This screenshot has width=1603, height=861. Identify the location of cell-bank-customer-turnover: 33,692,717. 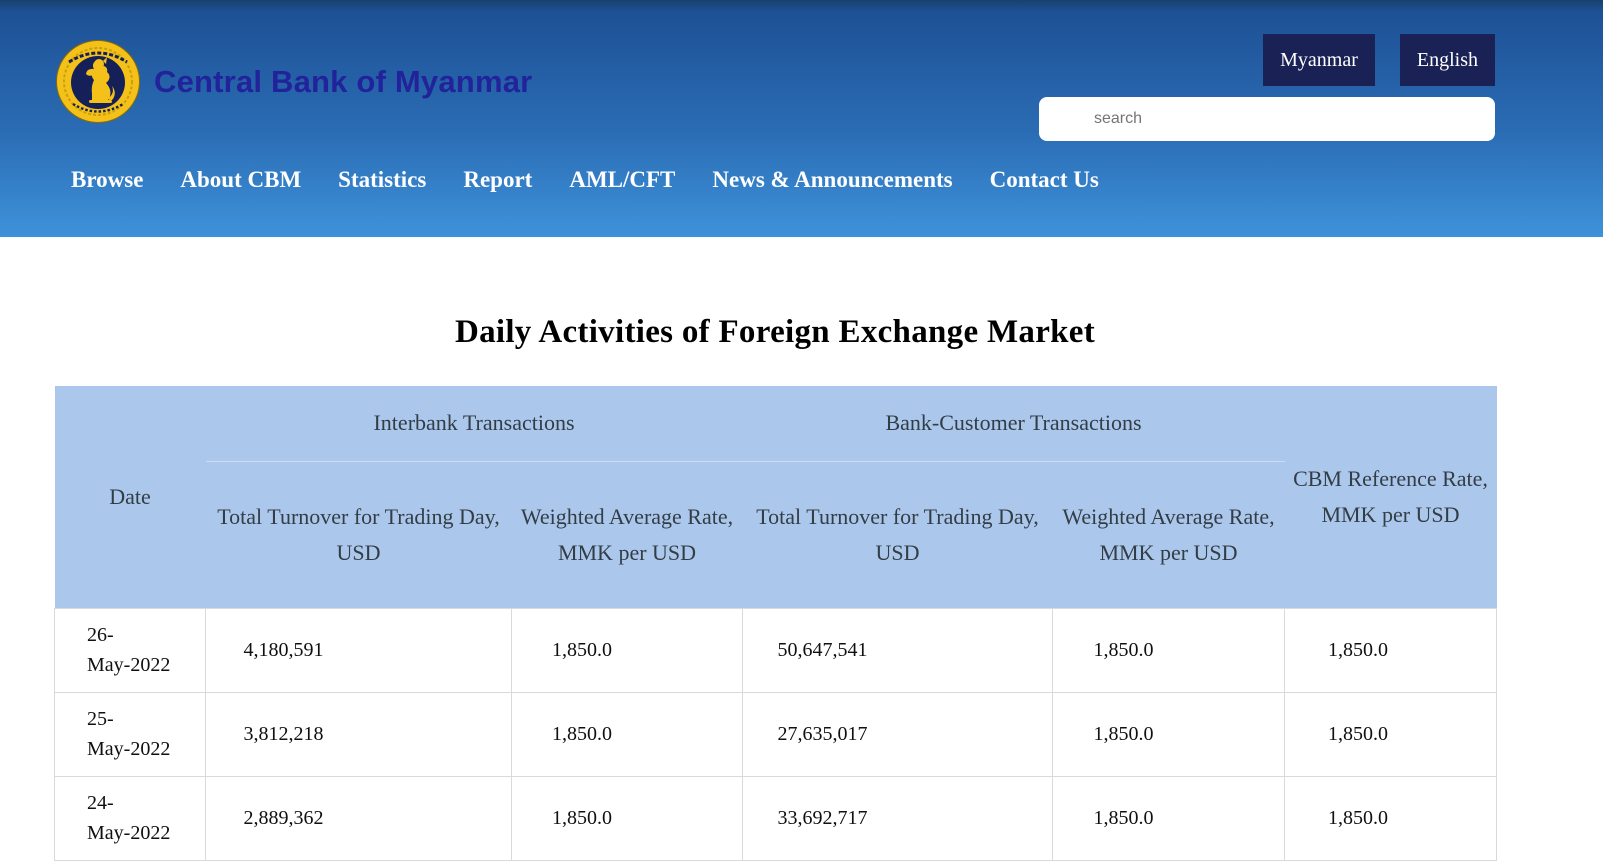
(897, 818).